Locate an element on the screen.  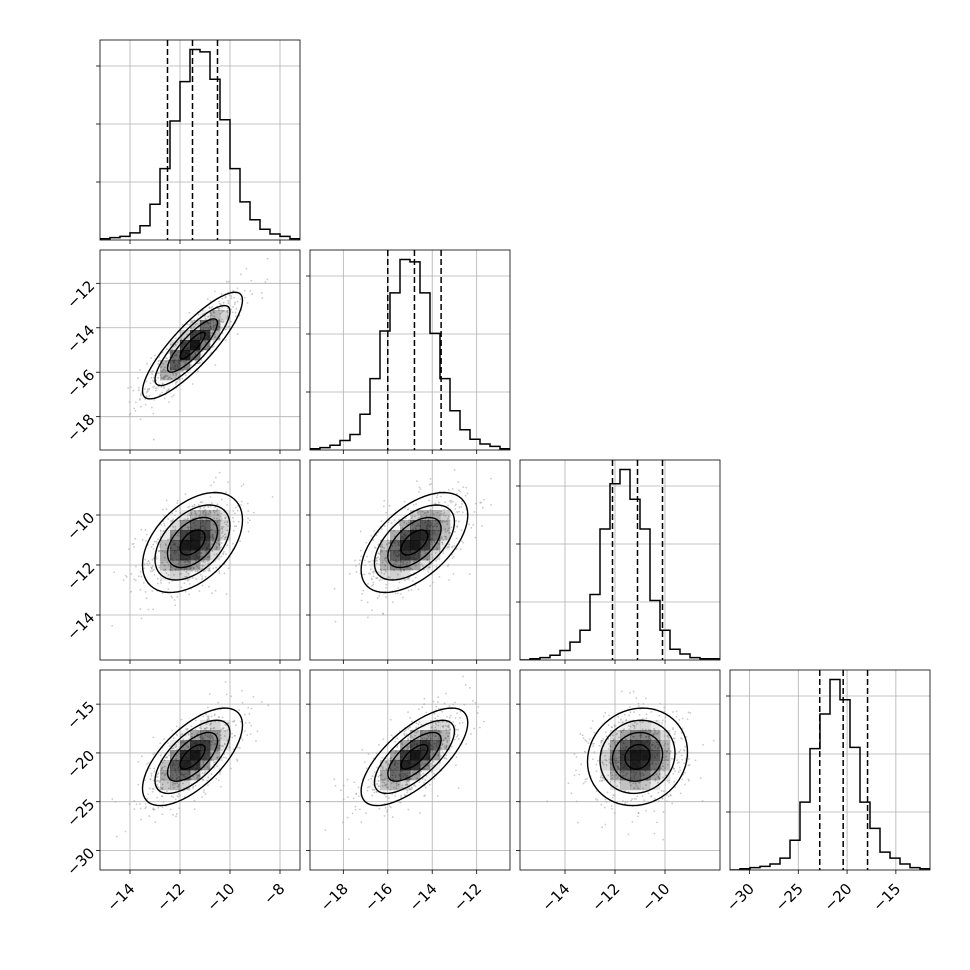
x-tick-label: −14 is located at coordinates (120, 897).